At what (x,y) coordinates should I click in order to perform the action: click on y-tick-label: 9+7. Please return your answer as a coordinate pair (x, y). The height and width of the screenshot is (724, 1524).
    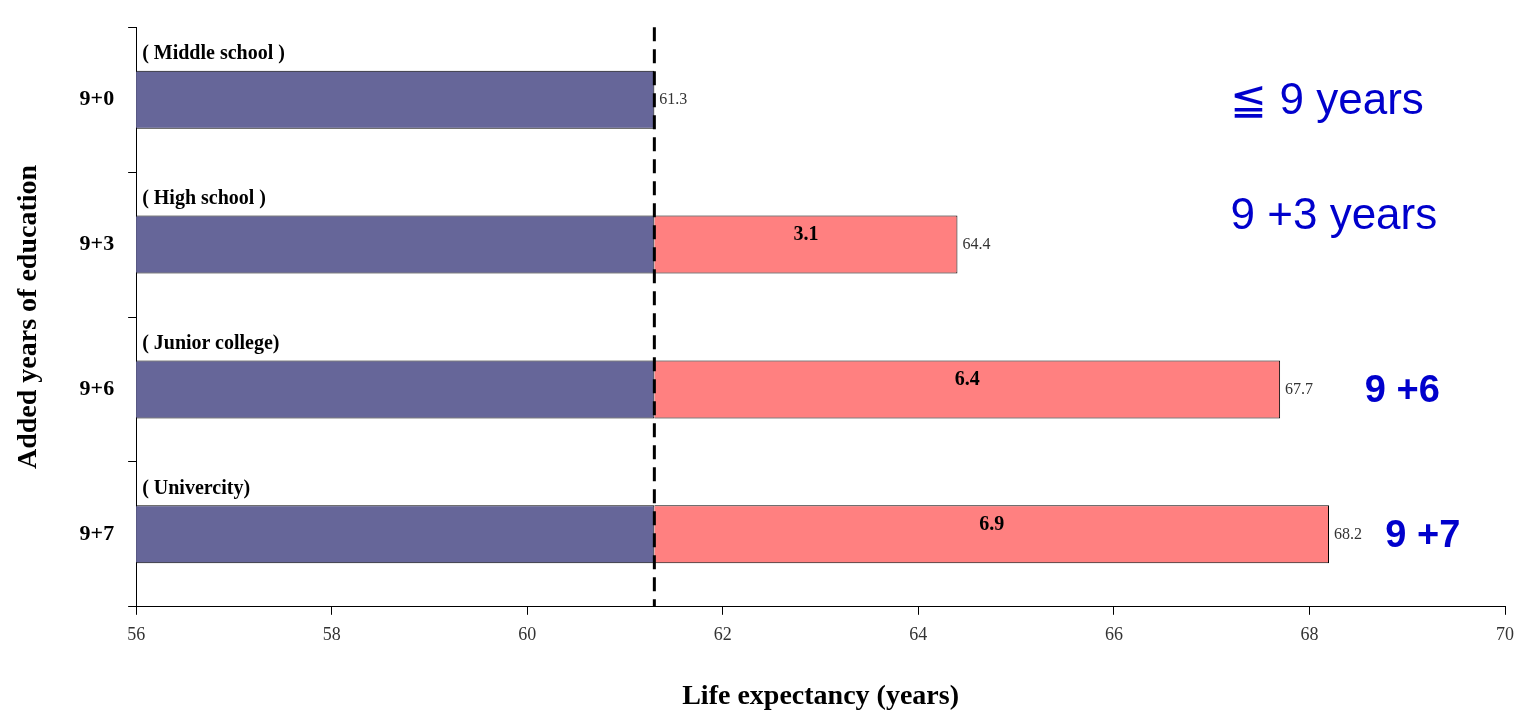
    Looking at the image, I should click on (97, 533).